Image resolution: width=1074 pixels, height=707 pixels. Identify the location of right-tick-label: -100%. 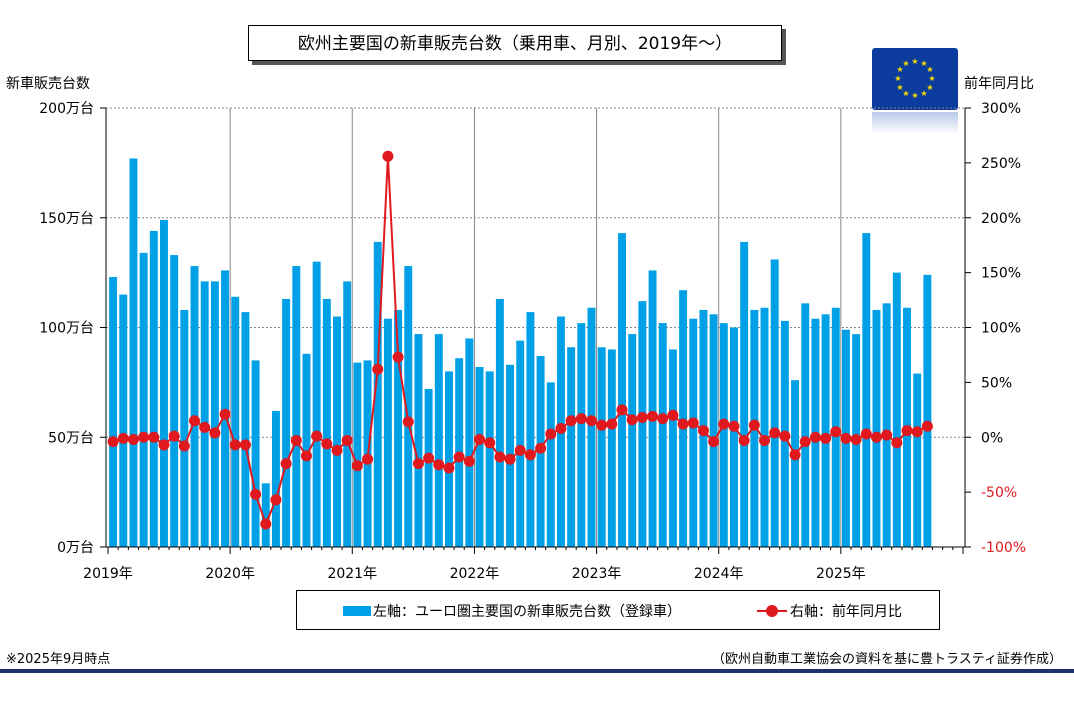
(1003, 548).